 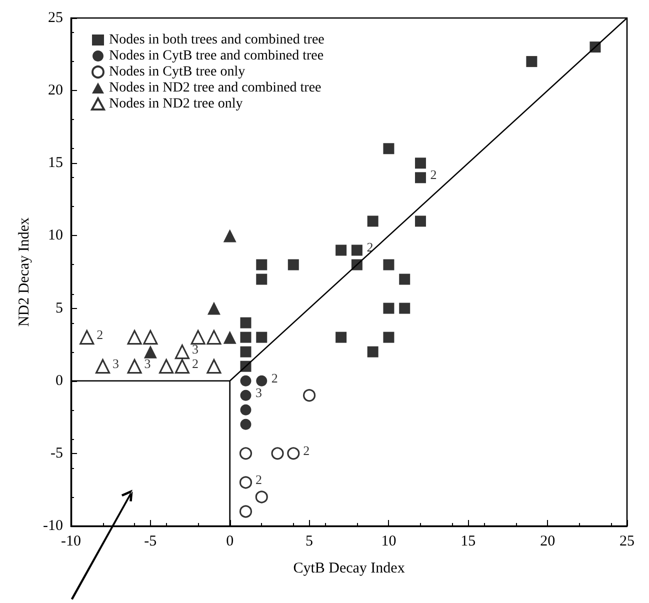 What do you see at coordinates (548, 542) in the screenshot?
I see `x-tick-label: 20` at bounding box center [548, 542].